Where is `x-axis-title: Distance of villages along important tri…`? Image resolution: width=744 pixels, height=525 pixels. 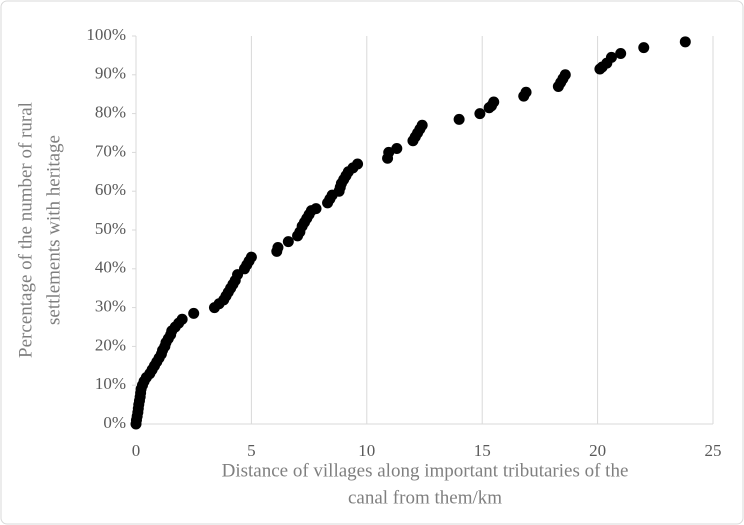
x-axis-title: Distance of villages along important tri… is located at coordinates (425, 470).